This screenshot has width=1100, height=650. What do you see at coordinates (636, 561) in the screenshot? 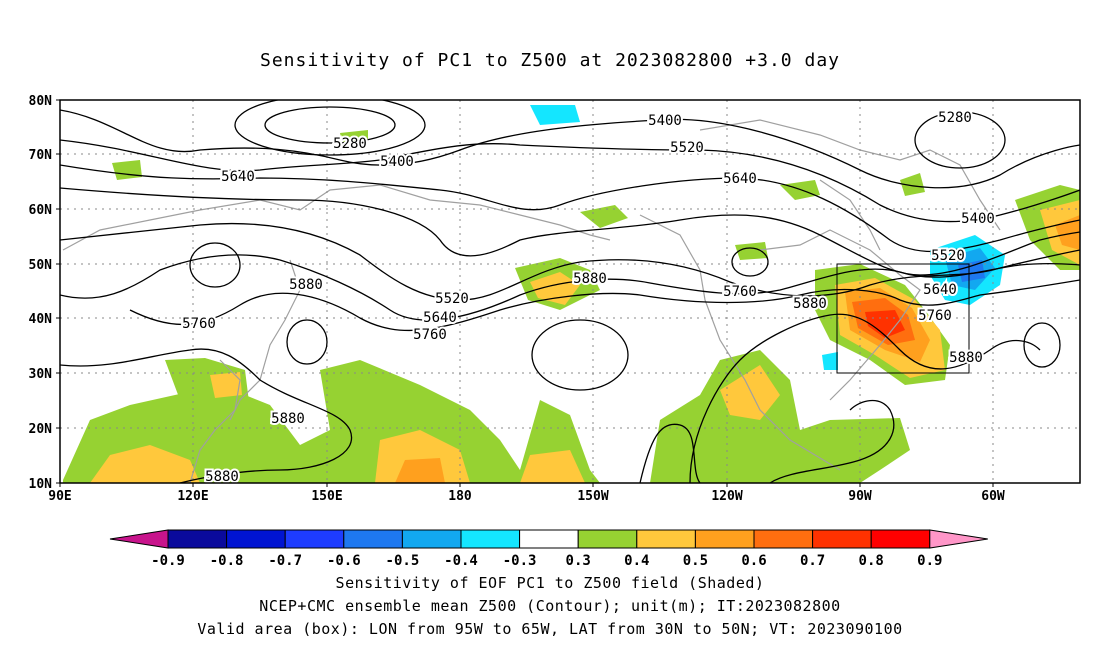
I see `colorbar-label: 0.4` at bounding box center [636, 561].